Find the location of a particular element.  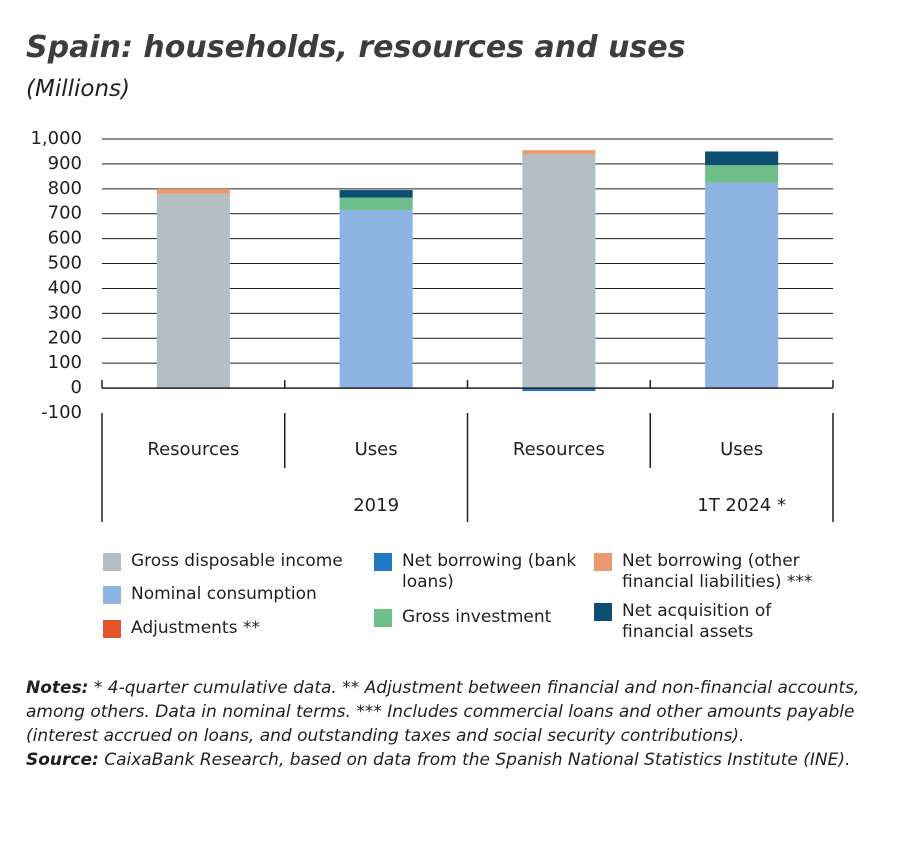

y-tick-label: 500 is located at coordinates (65, 263).